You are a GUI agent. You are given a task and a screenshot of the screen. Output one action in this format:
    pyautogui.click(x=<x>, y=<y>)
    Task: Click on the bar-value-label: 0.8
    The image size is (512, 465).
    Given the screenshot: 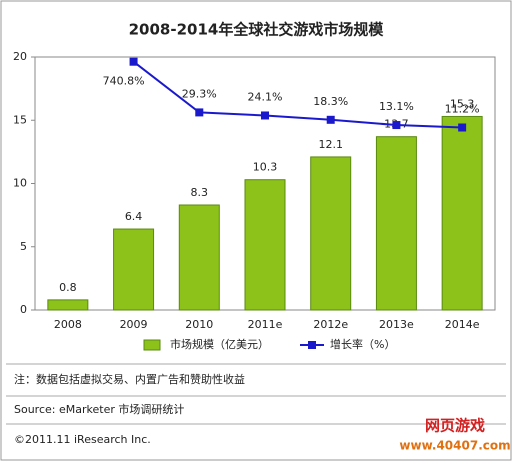 What is the action you would take?
    pyautogui.click(x=68, y=287)
    